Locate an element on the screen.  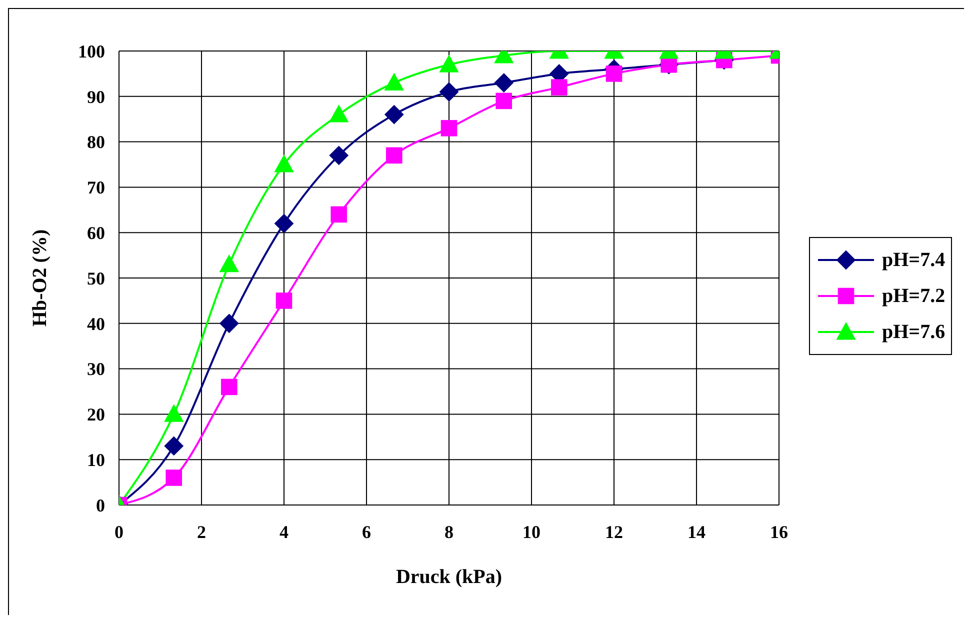
y-tick-label: 0 is located at coordinates (100, 505).